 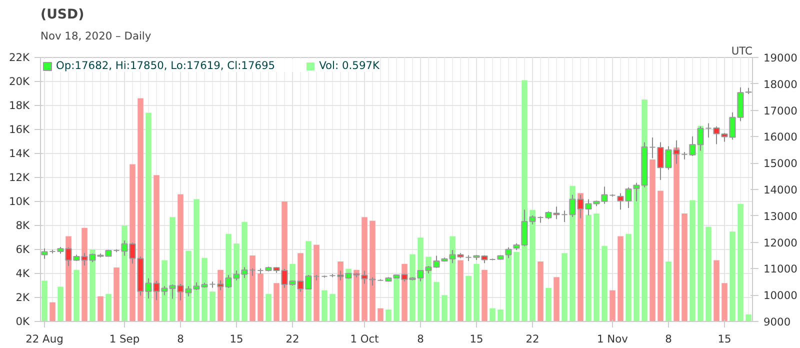 I want to click on y2-tick-label: 16000, so click(x=781, y=137).